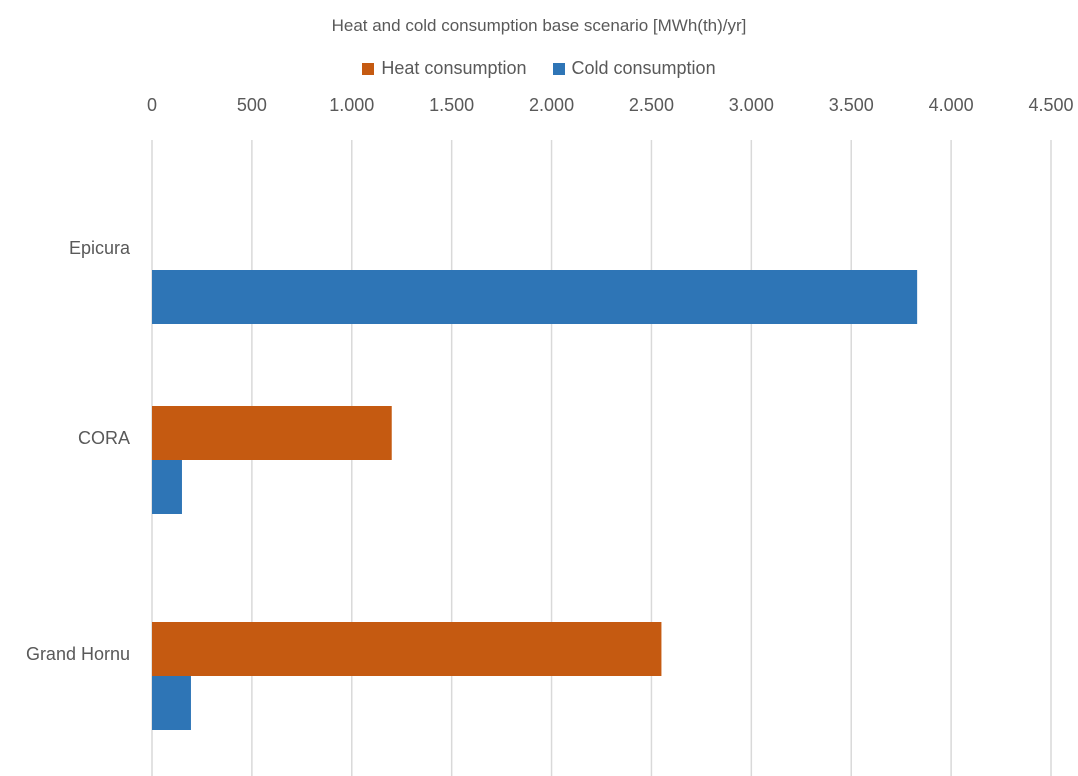  I want to click on x-tick-label: 4.000, so click(951, 105).